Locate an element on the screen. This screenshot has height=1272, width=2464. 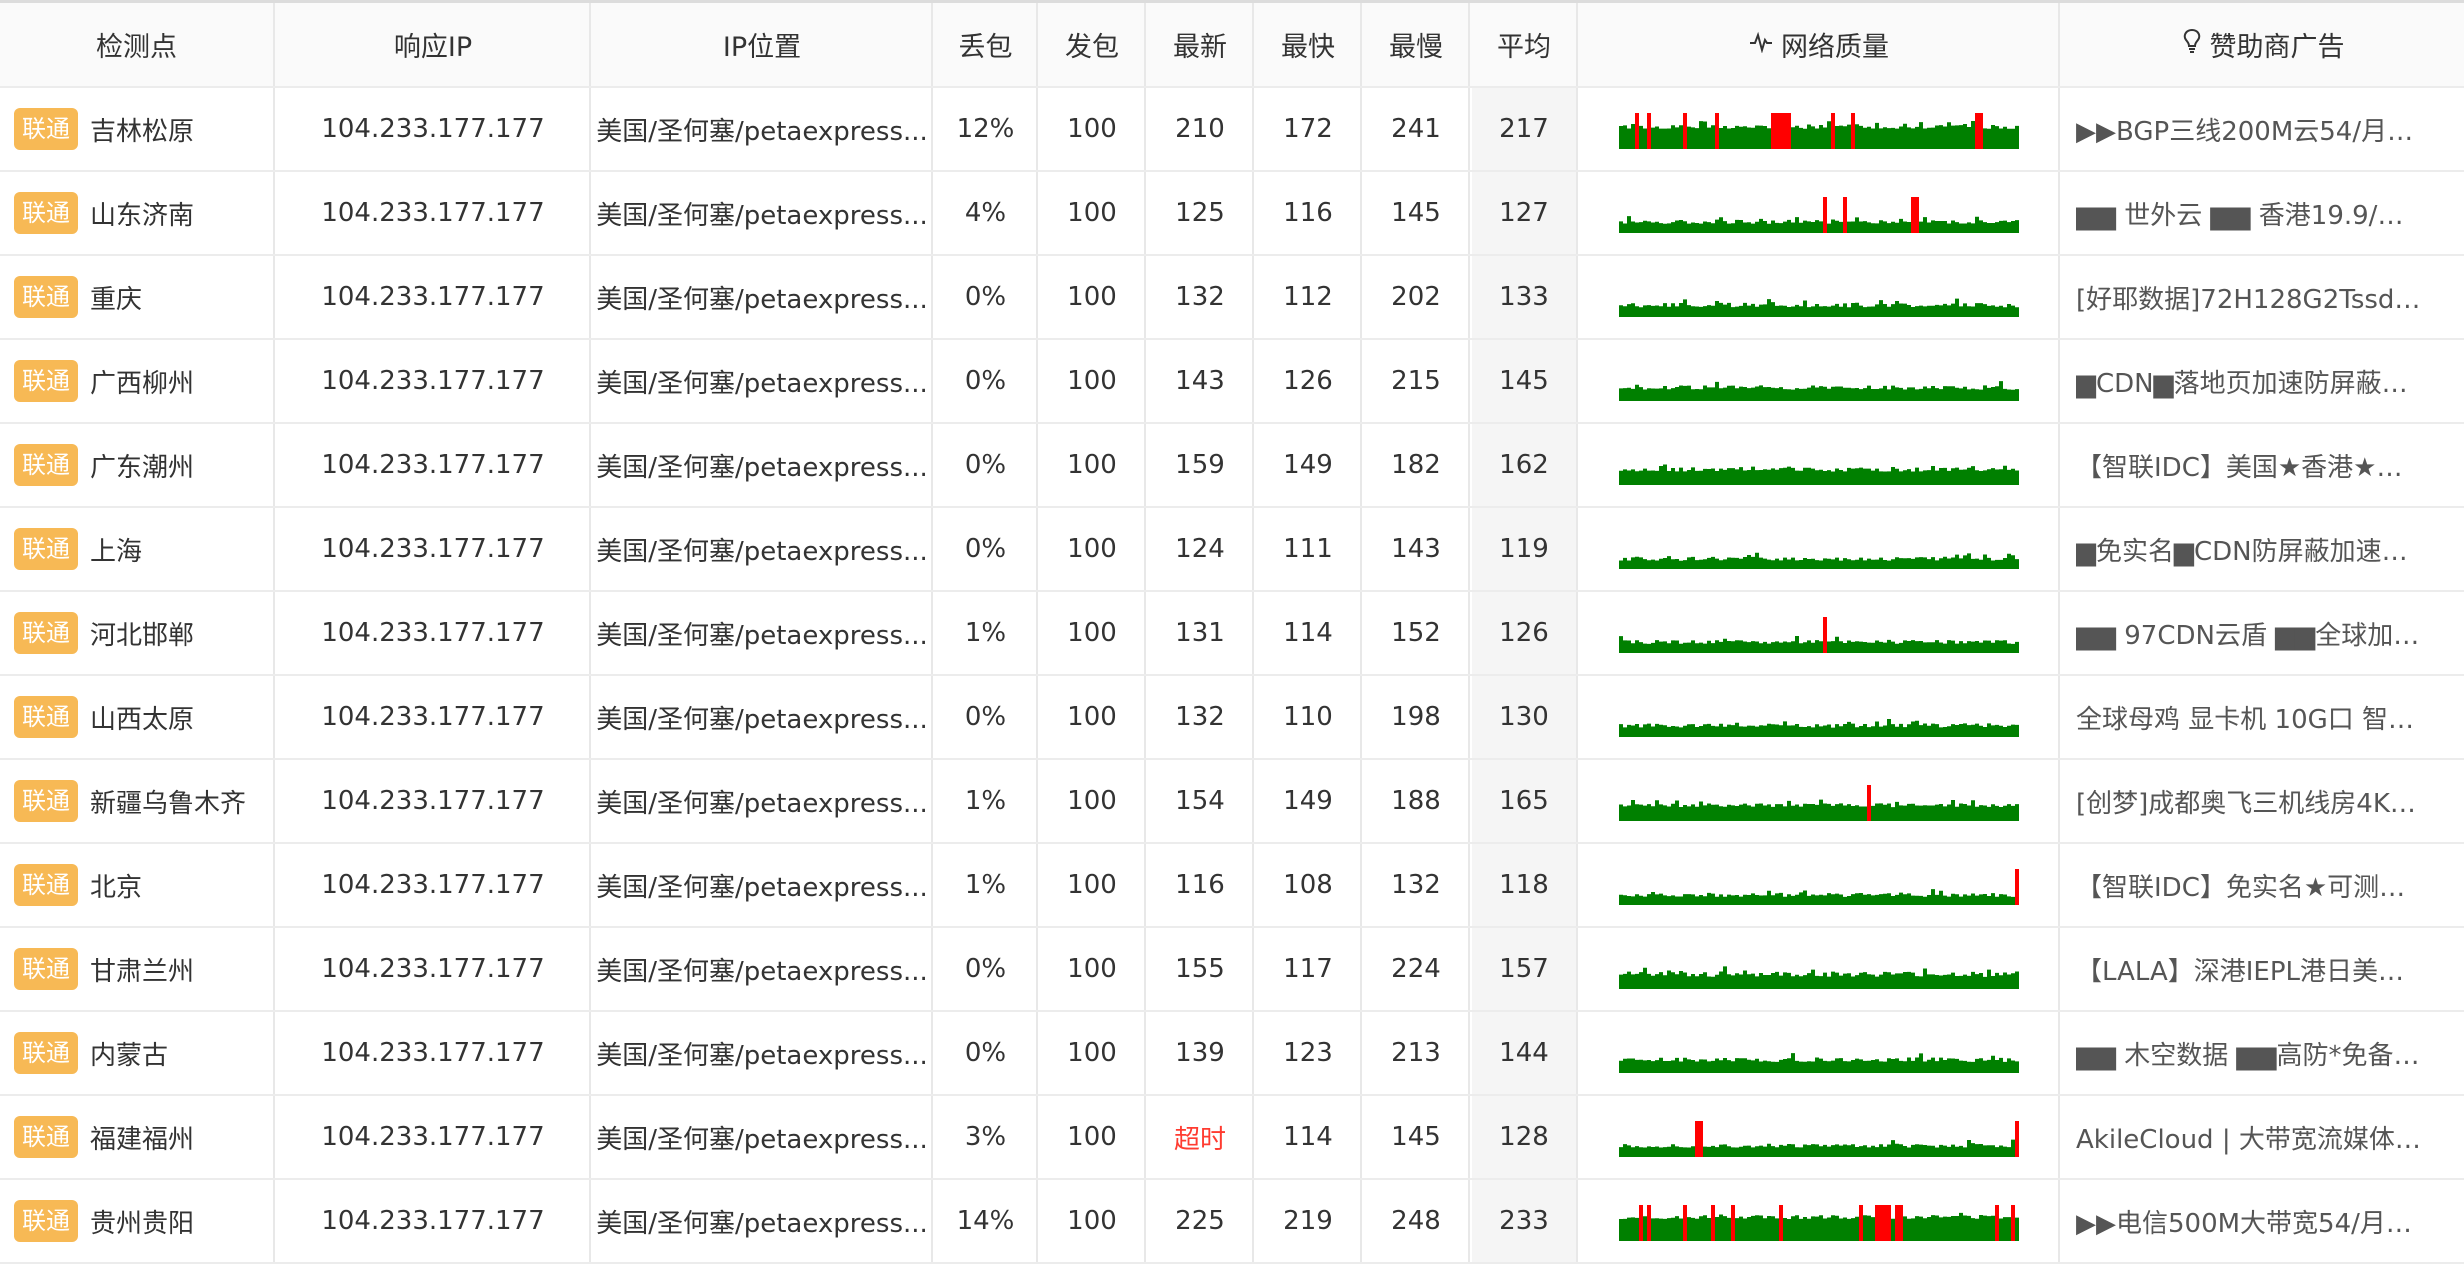
sponsor-ad-link: ▆免实名▆CDN防屏蔽加速防御 is located at coordinates (2251, 551).